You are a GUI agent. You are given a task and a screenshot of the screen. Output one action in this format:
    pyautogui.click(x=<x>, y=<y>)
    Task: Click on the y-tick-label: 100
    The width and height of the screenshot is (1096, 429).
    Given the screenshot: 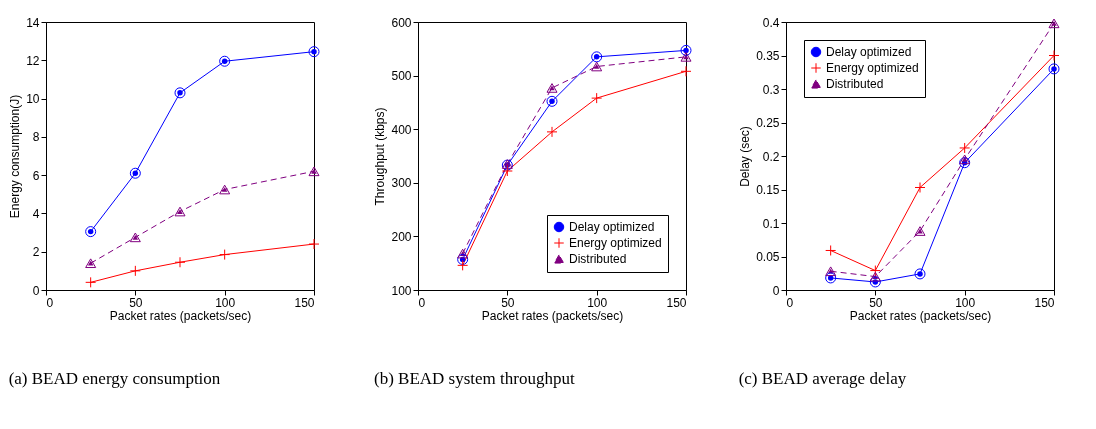 What is the action you would take?
    pyautogui.click(x=401, y=290)
    